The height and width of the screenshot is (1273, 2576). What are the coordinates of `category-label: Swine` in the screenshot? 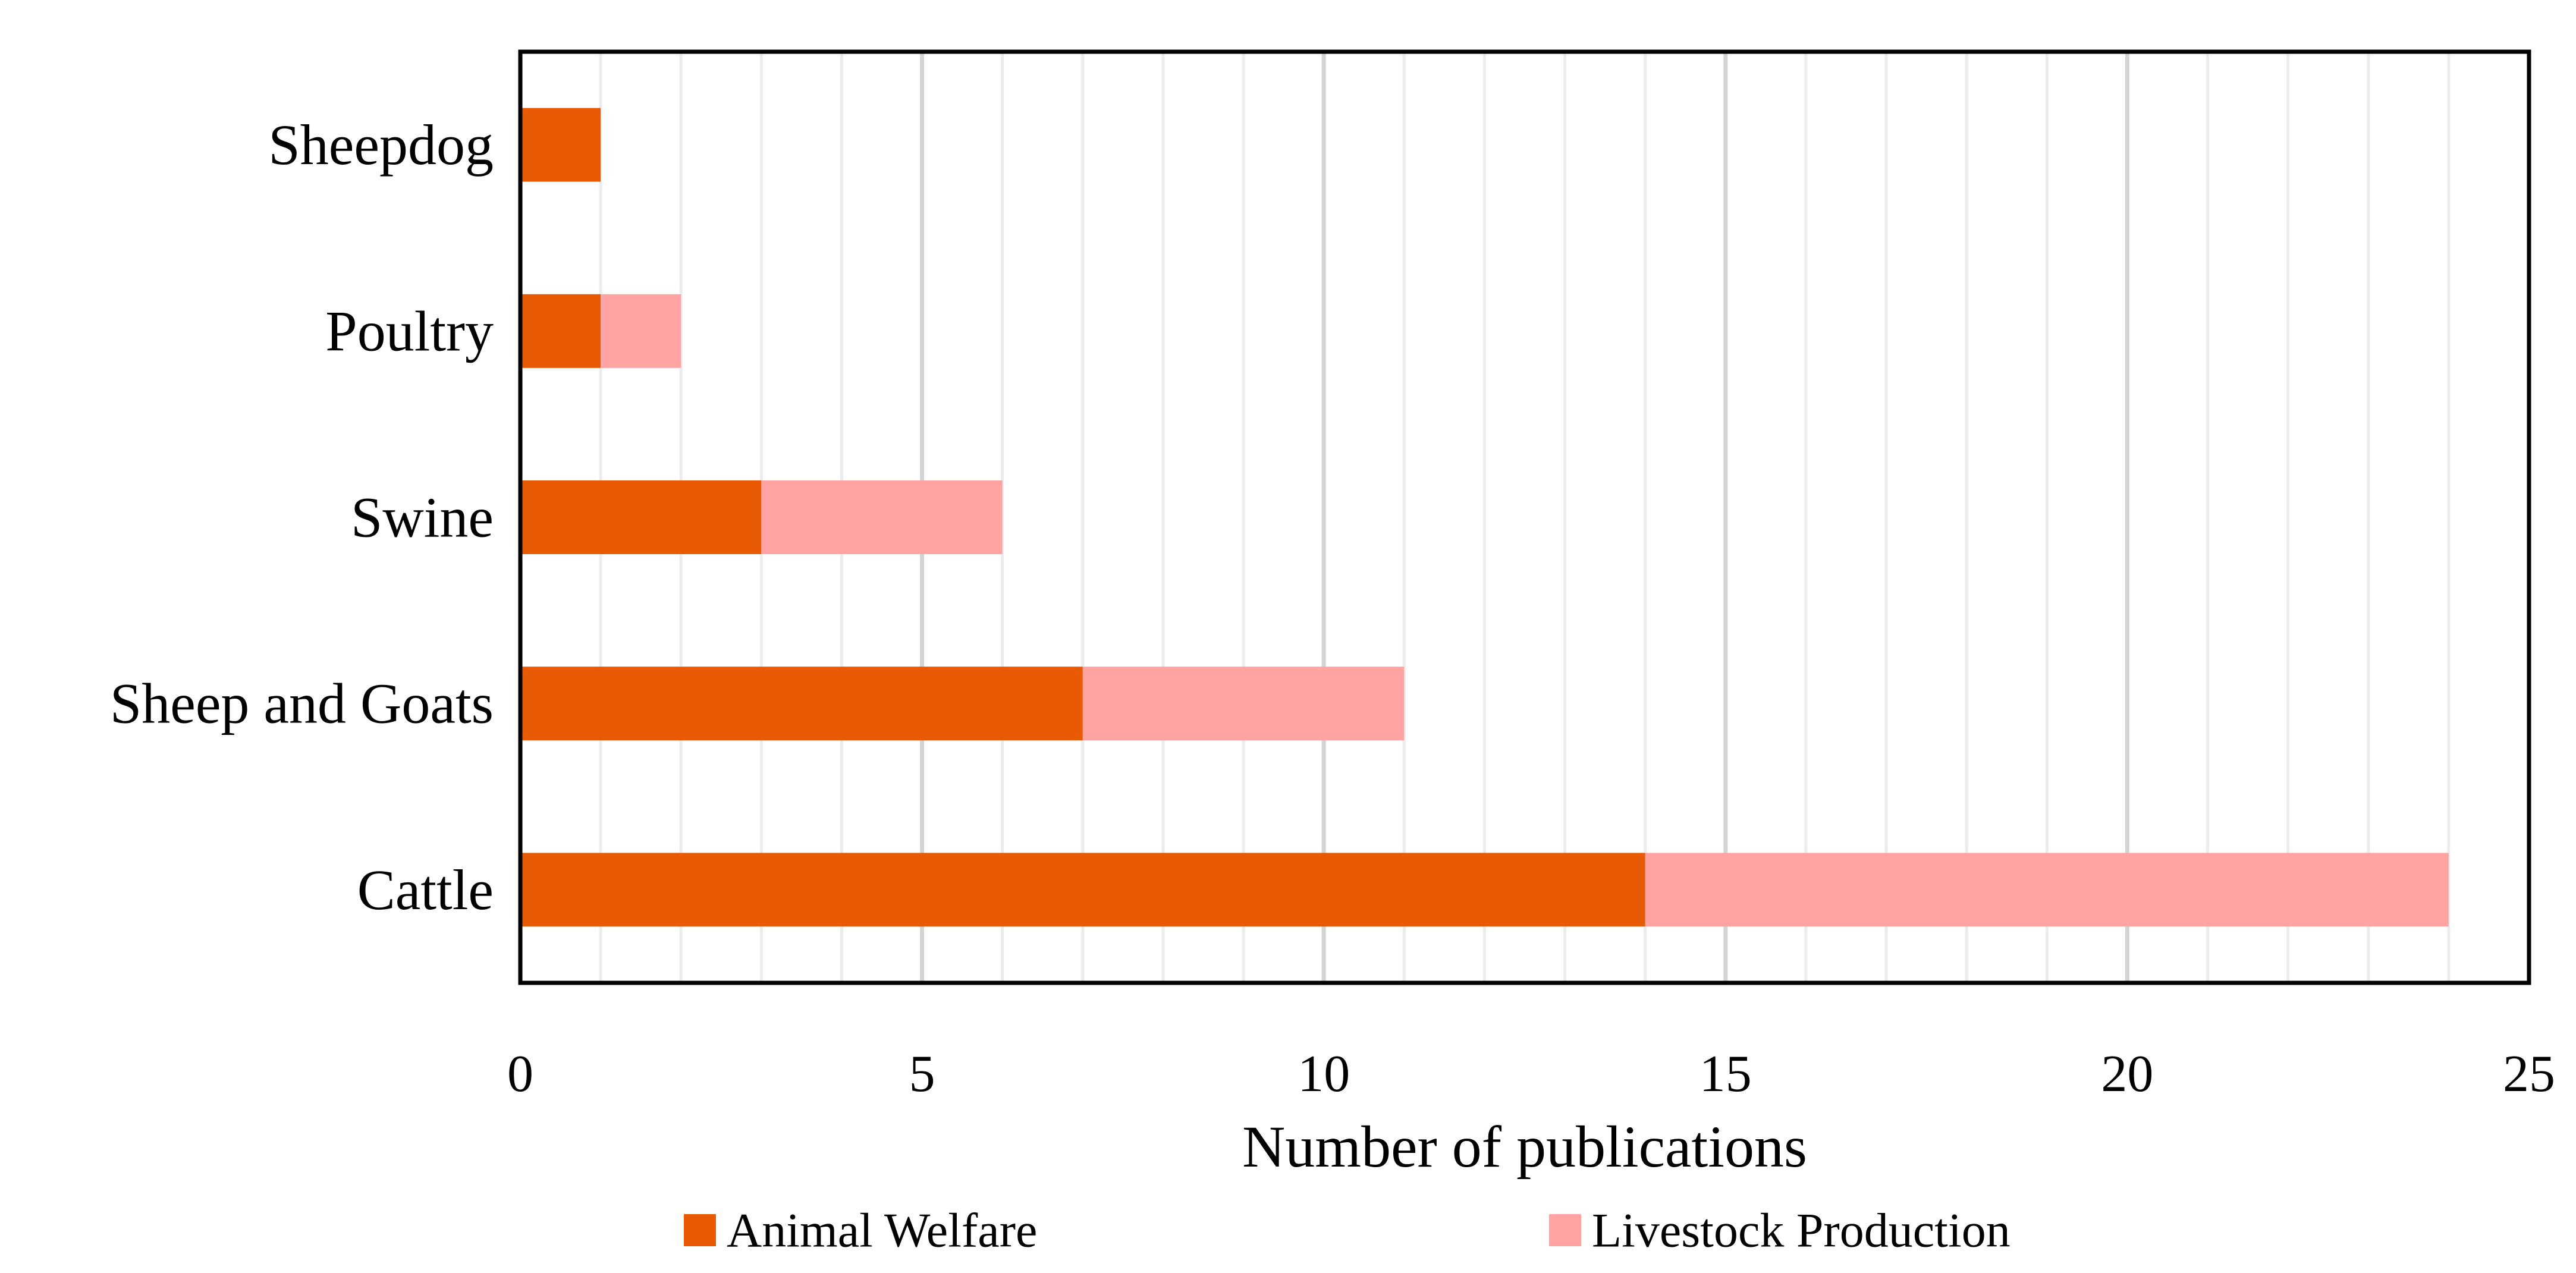 It's located at (422, 517).